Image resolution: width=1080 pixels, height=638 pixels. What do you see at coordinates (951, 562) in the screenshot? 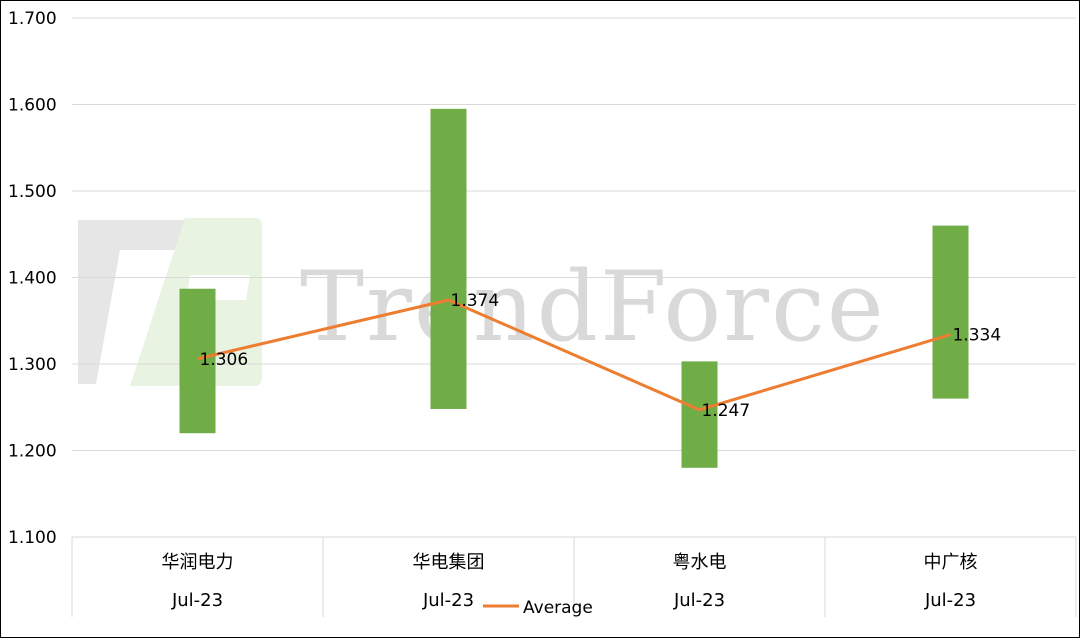
I see `category-label: 中广核` at bounding box center [951, 562].